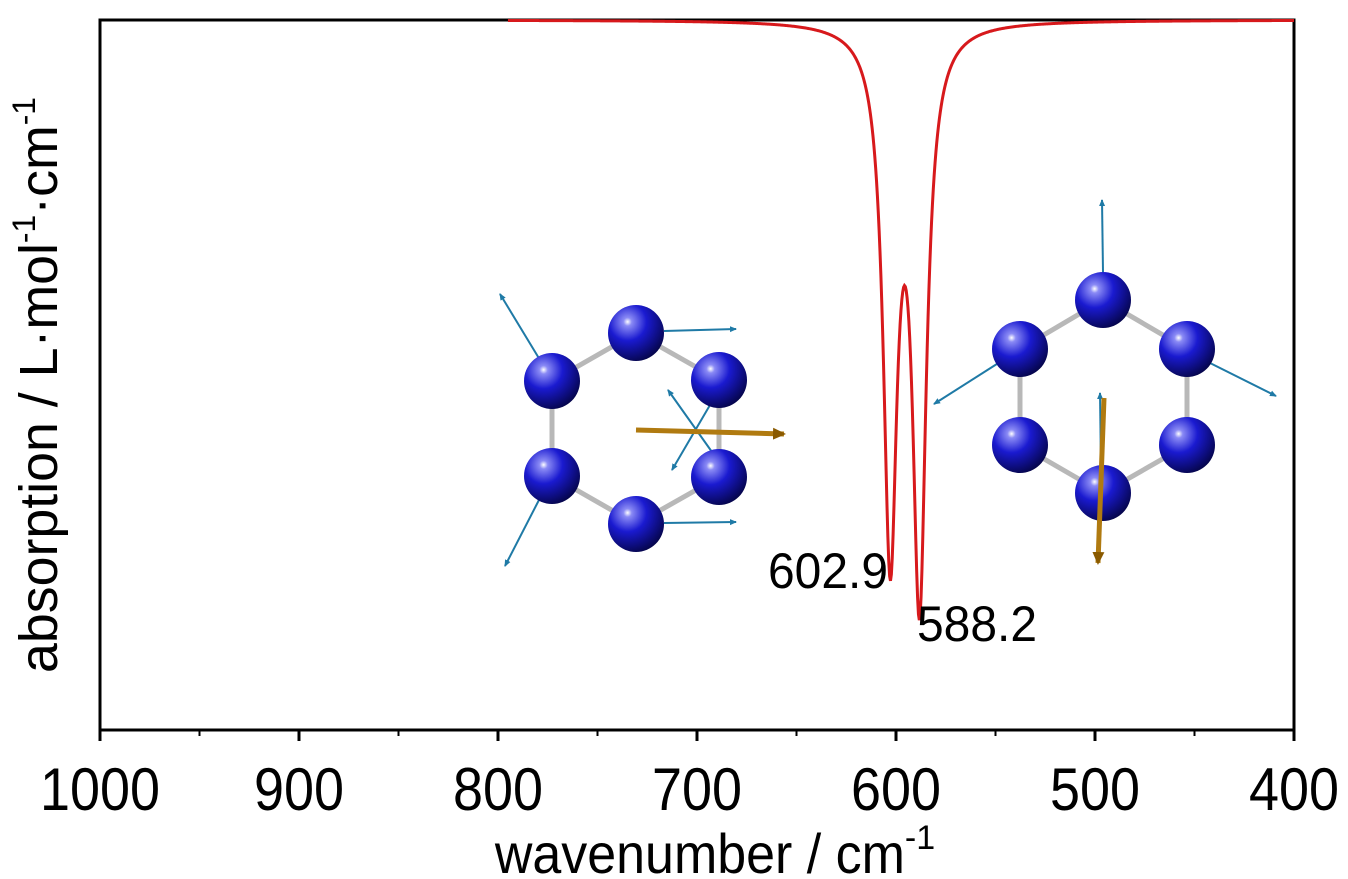  I want to click on x-tick-label: 500, so click(1095, 789).